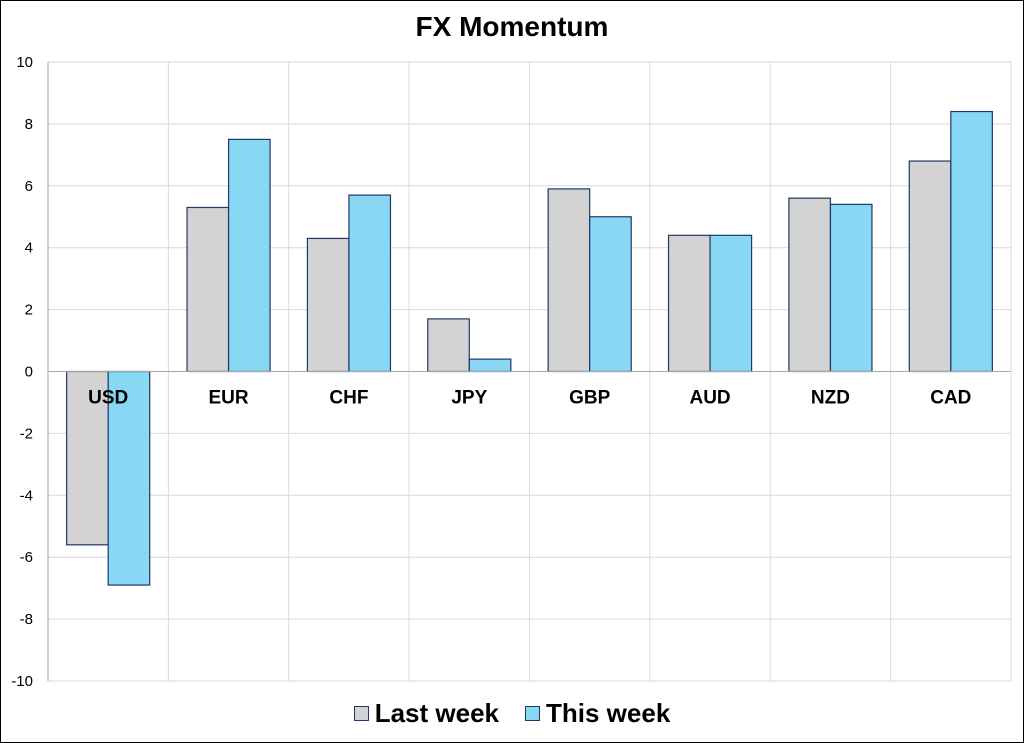 The height and width of the screenshot is (743, 1024). Describe the element at coordinates (436, 713) in the screenshot. I see `legend-label-last-week: Last week` at that location.